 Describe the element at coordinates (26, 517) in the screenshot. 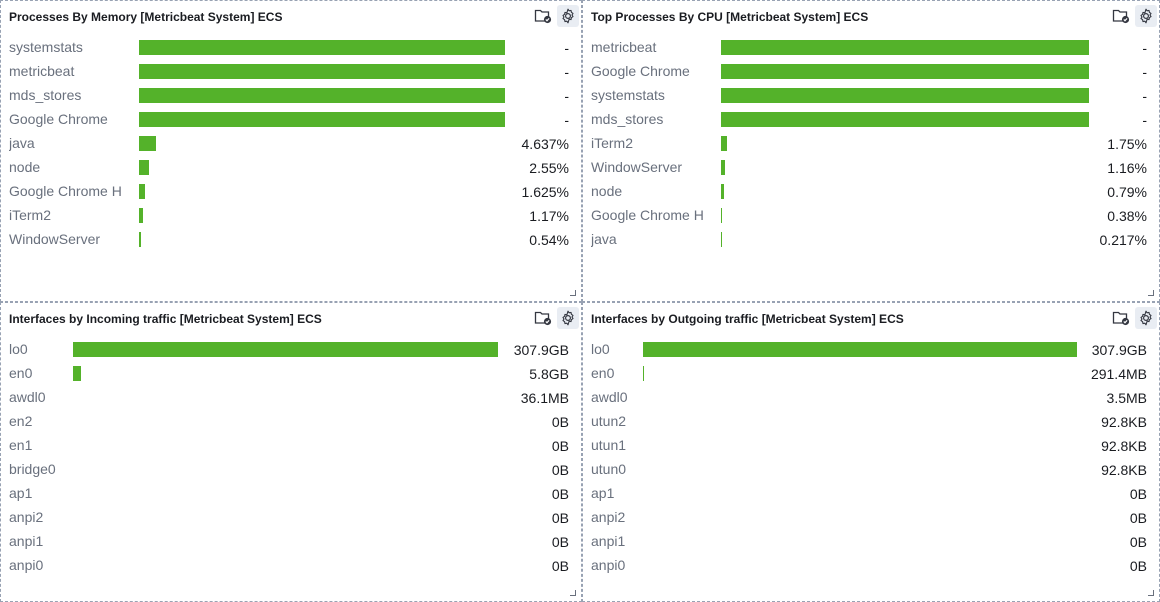

I see `metric-label: anpi2` at that location.